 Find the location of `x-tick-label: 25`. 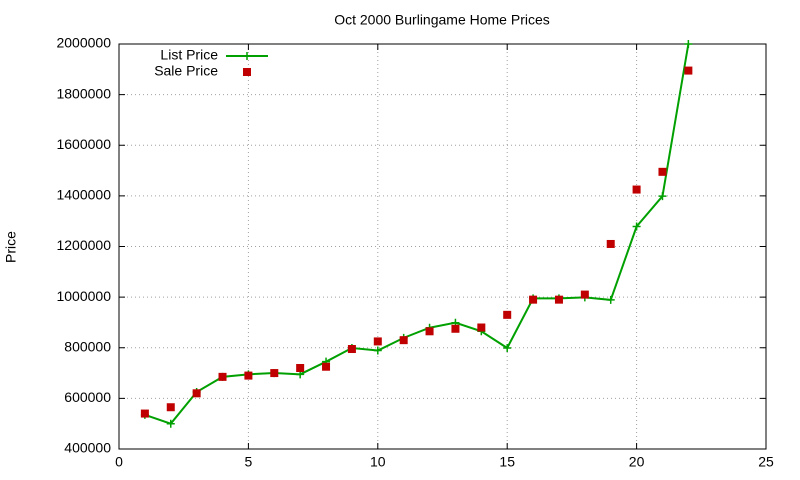

x-tick-label: 25 is located at coordinates (766, 462).